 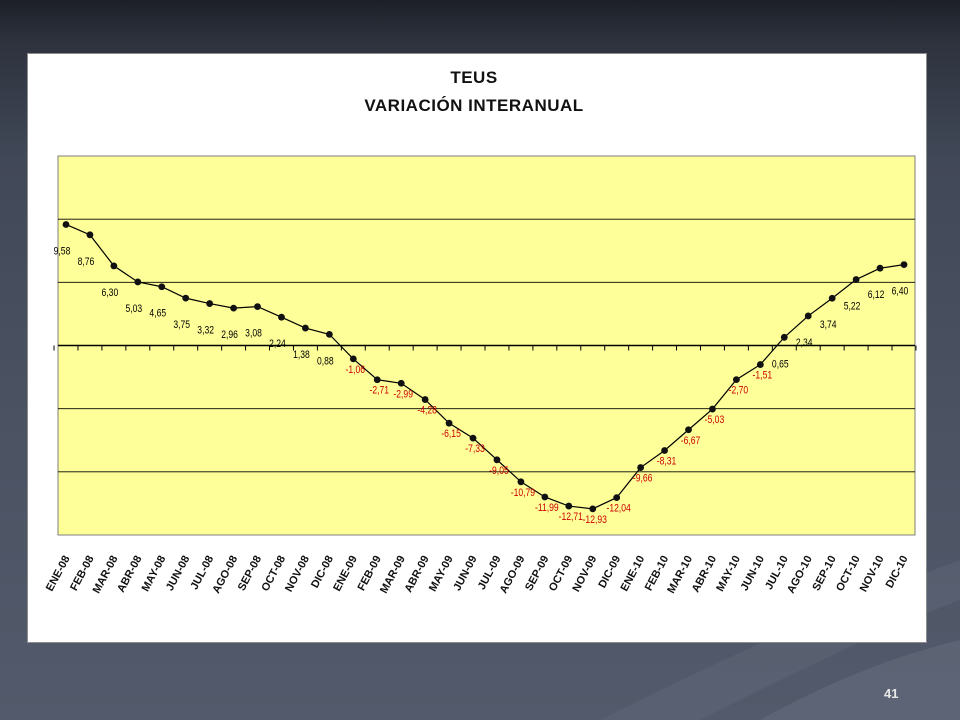 I want to click on data-label: 0,88, so click(x=325, y=361).